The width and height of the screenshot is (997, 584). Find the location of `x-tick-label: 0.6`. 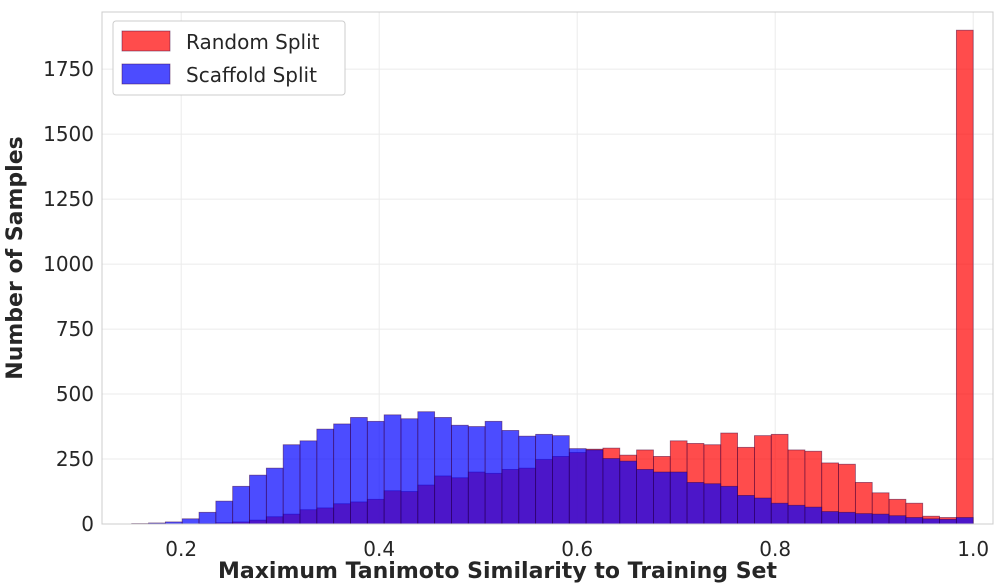

x-tick-label: 0.6 is located at coordinates (577, 549).